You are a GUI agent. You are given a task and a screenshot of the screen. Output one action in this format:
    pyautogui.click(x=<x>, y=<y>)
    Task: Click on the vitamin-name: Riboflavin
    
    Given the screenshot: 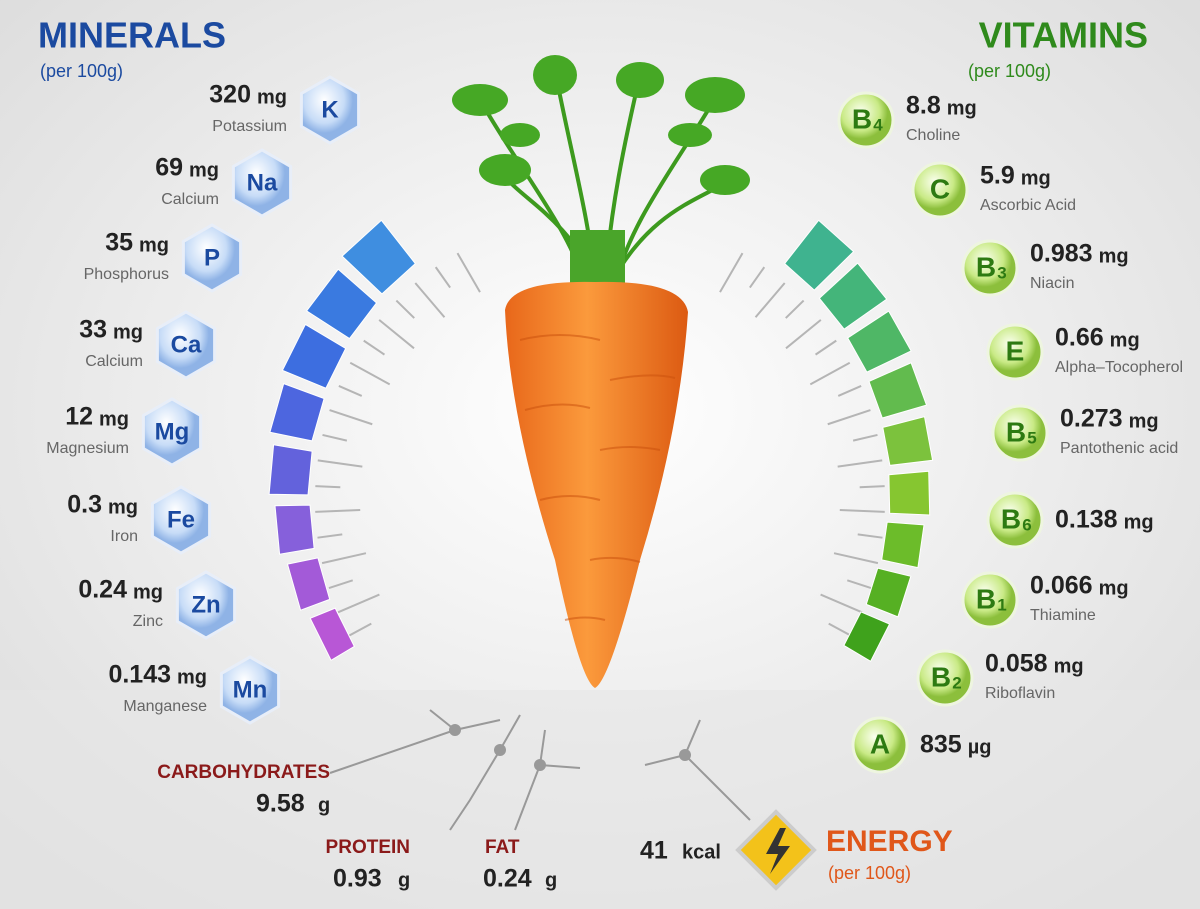 What is the action you would take?
    pyautogui.click(x=1020, y=693)
    